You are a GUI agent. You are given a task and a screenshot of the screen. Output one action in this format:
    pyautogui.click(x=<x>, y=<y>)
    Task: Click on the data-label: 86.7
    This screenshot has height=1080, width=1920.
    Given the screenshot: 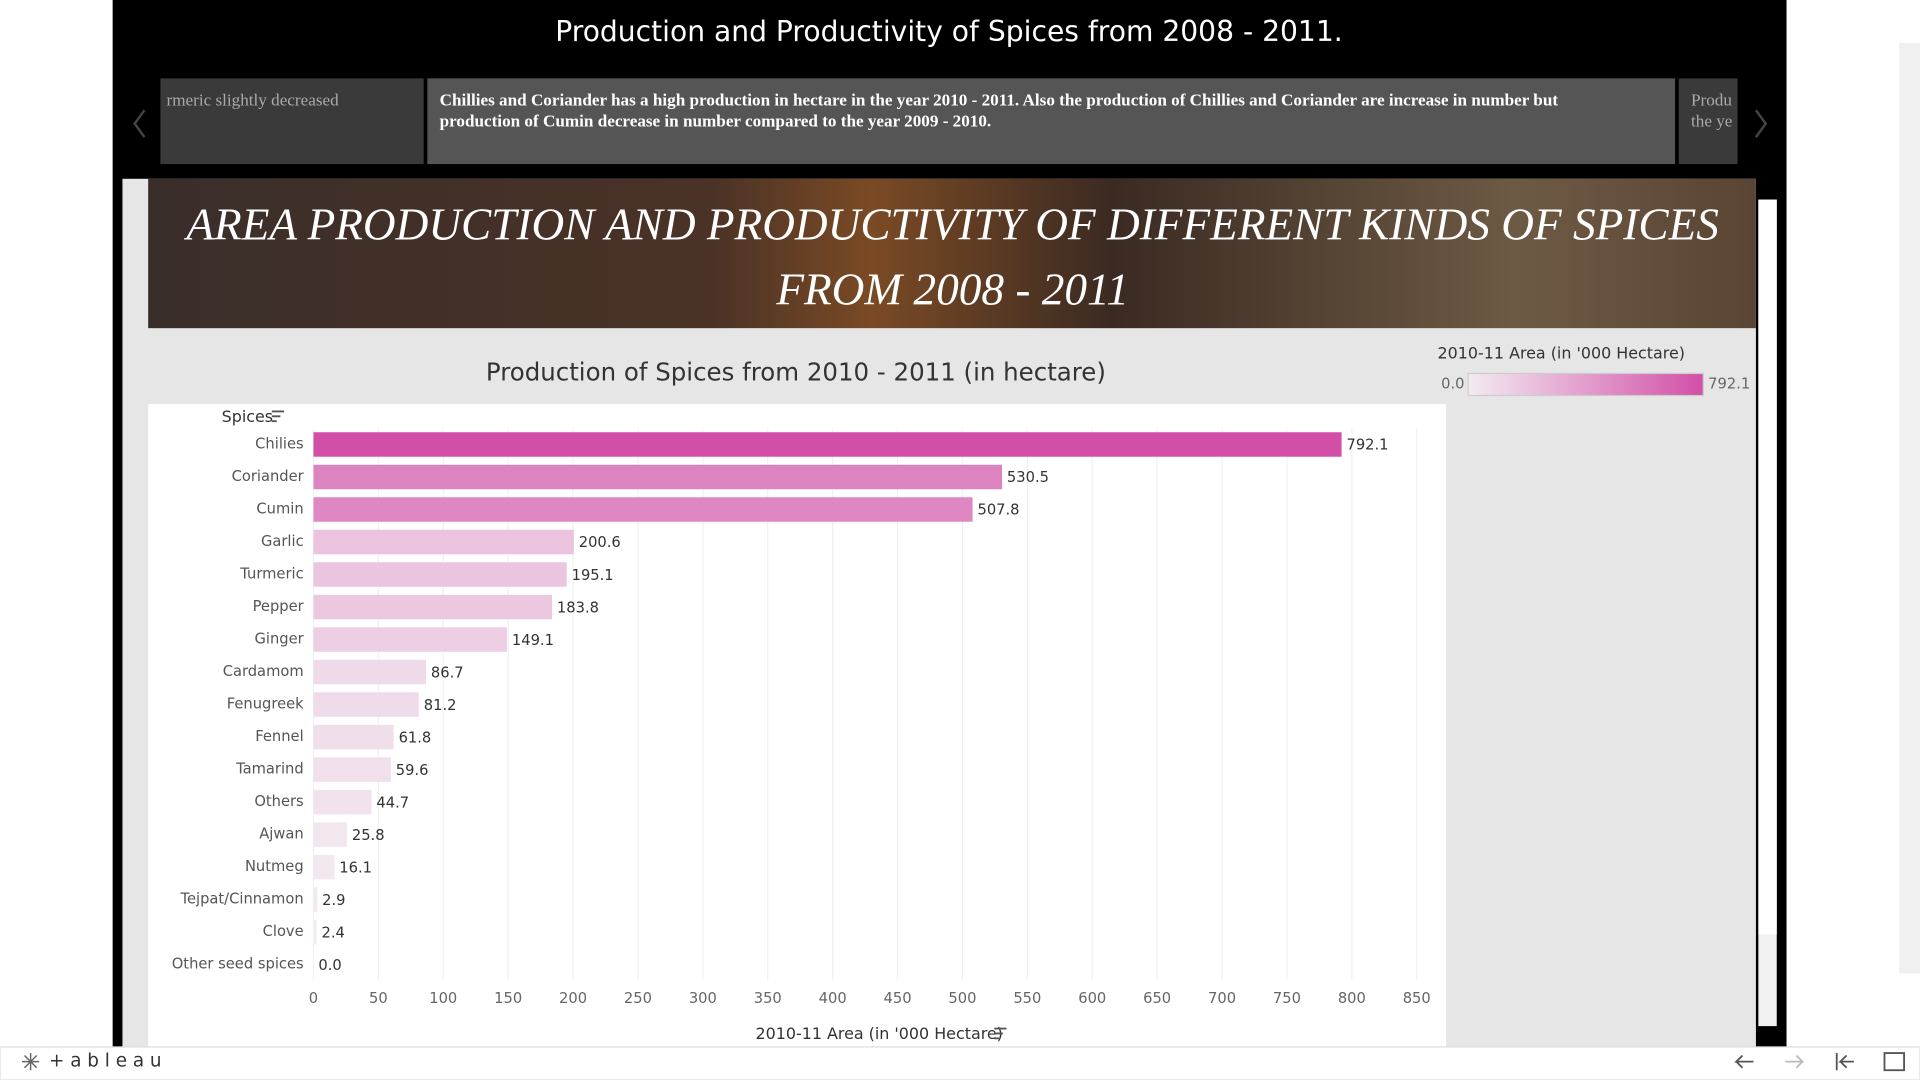 What is the action you would take?
    pyautogui.click(x=447, y=672)
    